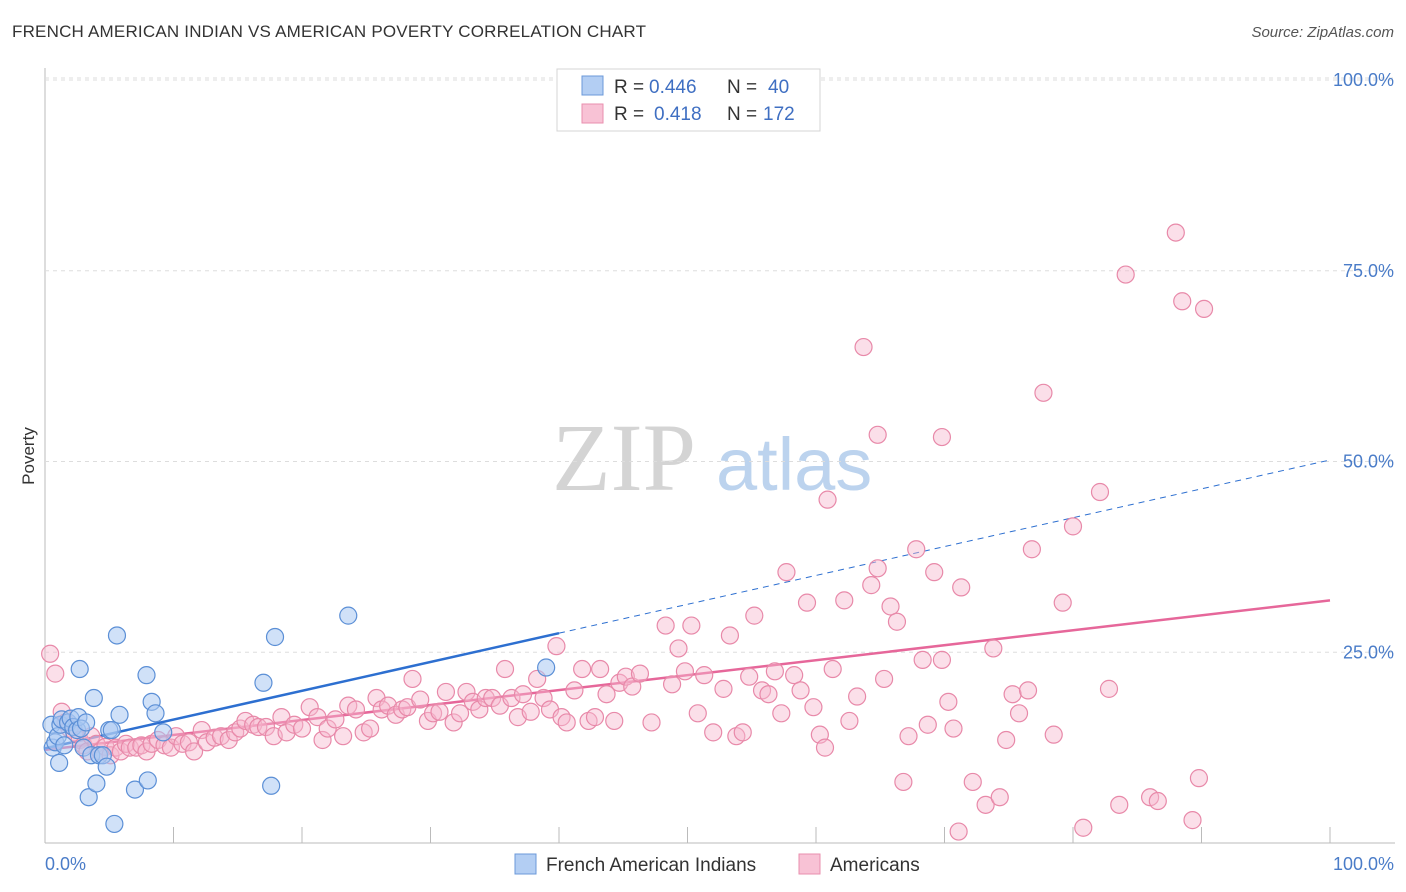 Image resolution: width=1406 pixels, height=892 pixels. I want to click on watermark-zip: ZIP, so click(624, 457).